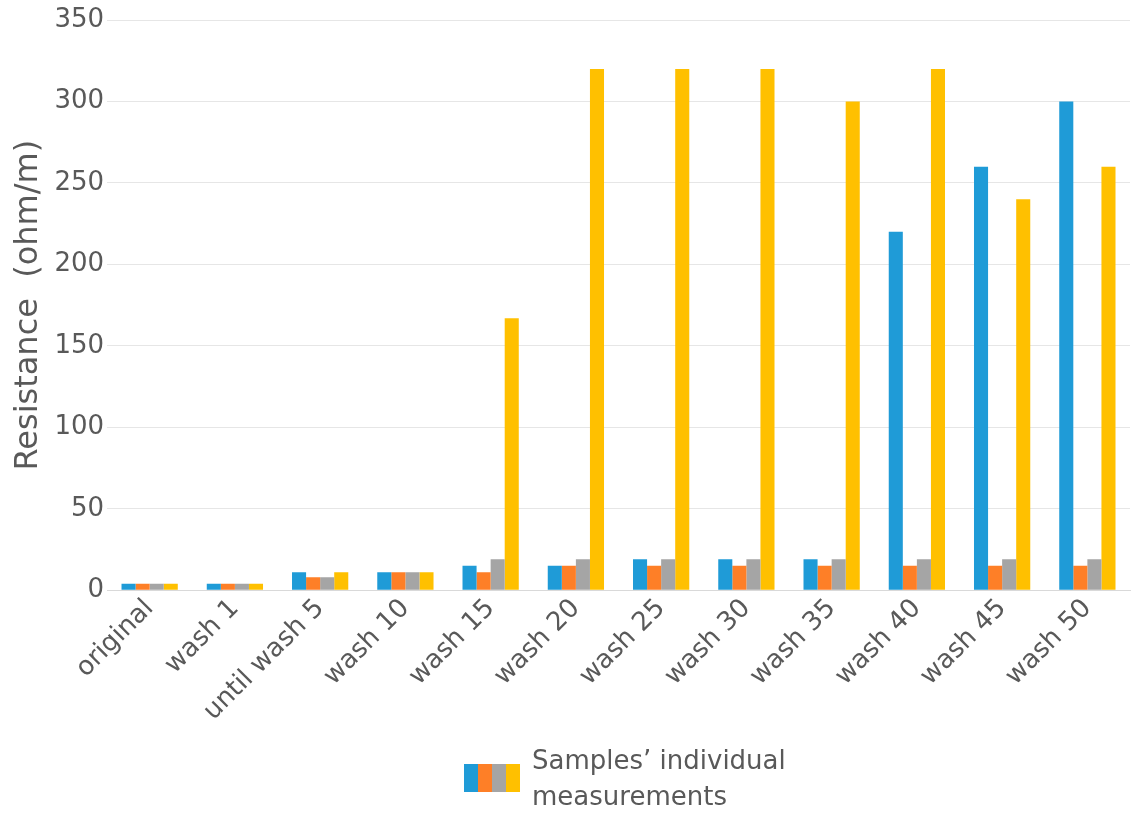 The width and height of the screenshot is (1140, 819). I want to click on y-tick-label: 150, so click(79, 343).